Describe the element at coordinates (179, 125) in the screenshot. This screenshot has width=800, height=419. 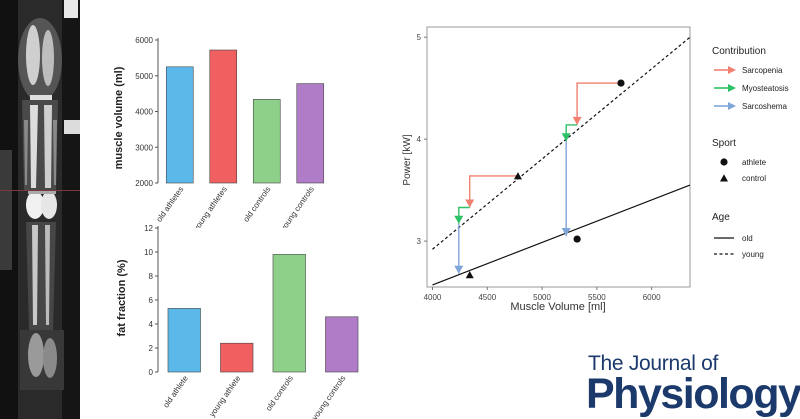
I see `bar-old-athletes` at that location.